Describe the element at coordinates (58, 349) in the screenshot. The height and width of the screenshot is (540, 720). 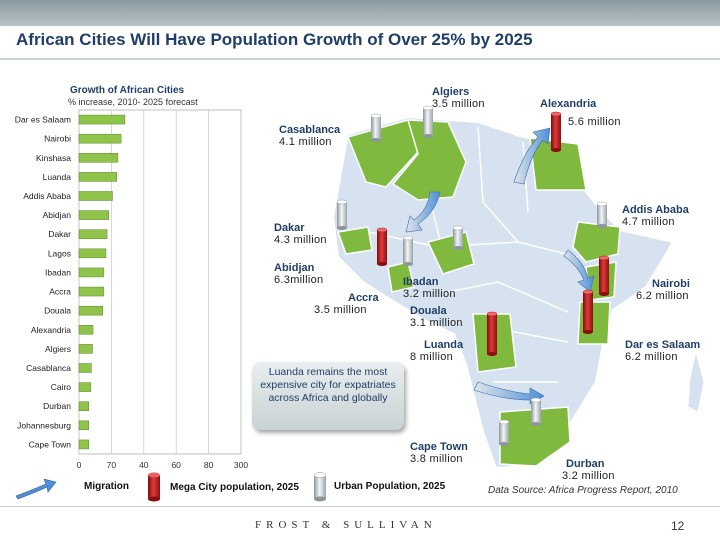
I see `category-label: Algiers` at that location.